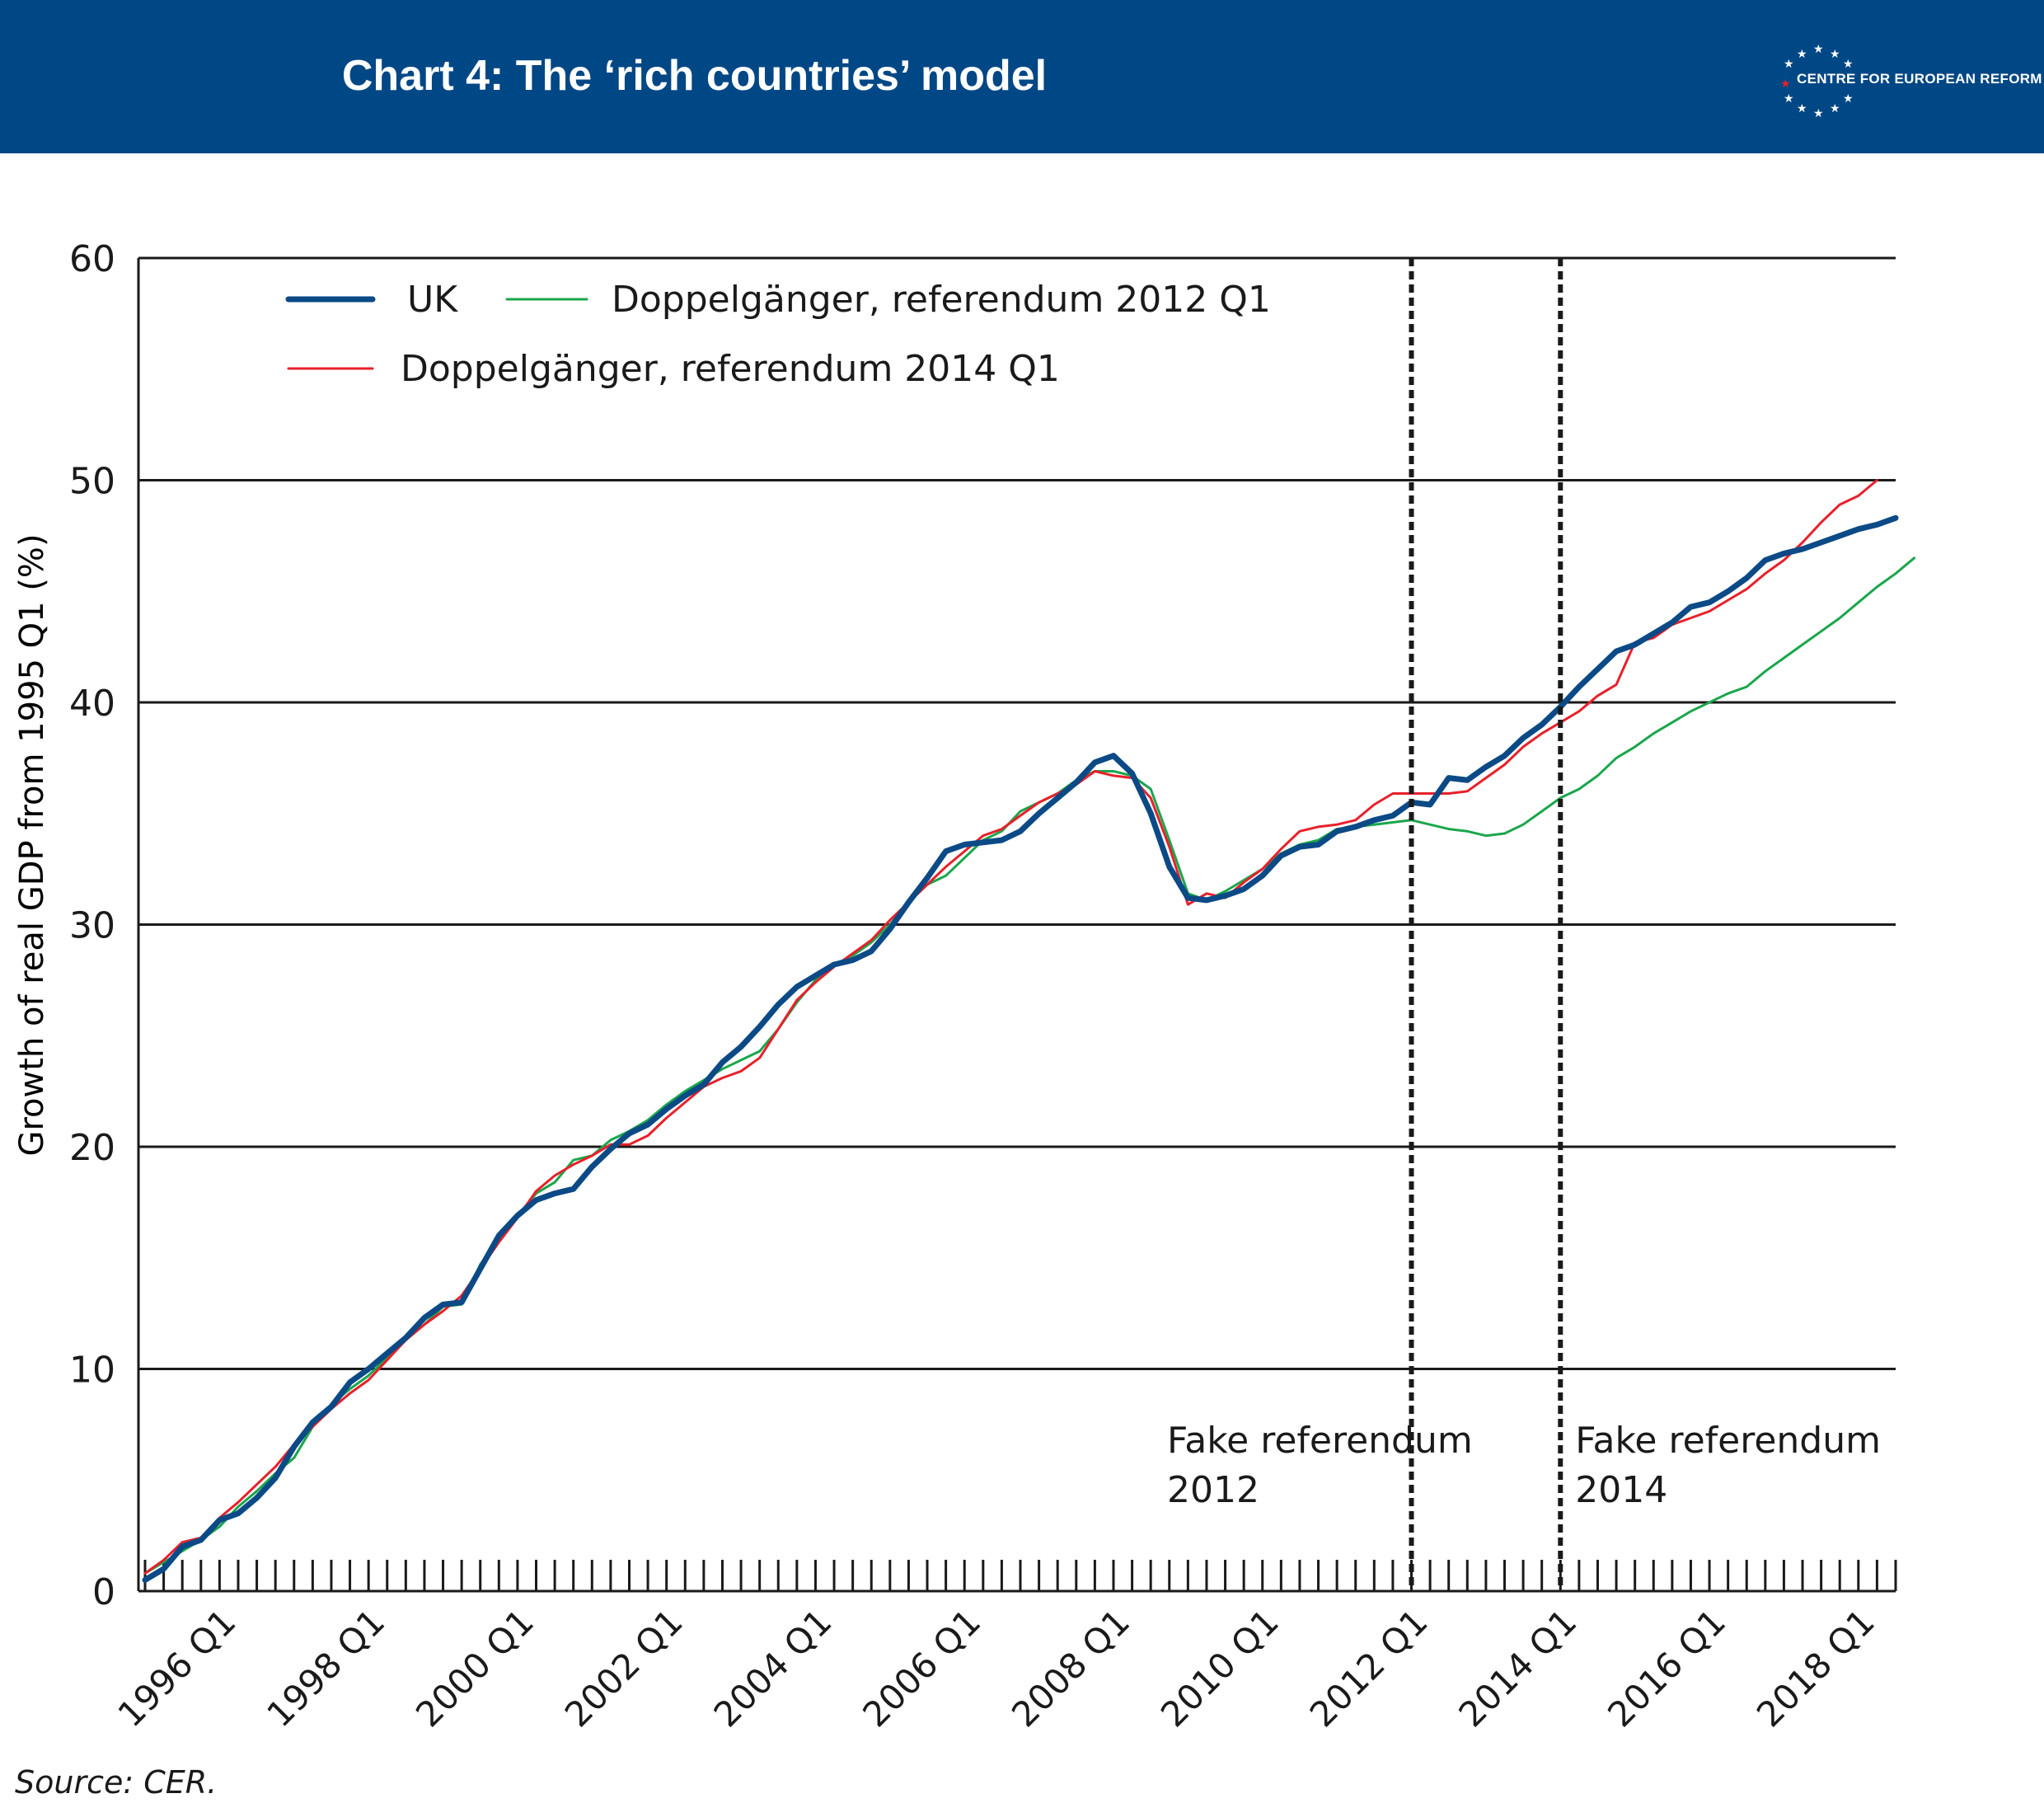  What do you see at coordinates (92, 482) in the screenshot?
I see `y-tick-label: 50` at bounding box center [92, 482].